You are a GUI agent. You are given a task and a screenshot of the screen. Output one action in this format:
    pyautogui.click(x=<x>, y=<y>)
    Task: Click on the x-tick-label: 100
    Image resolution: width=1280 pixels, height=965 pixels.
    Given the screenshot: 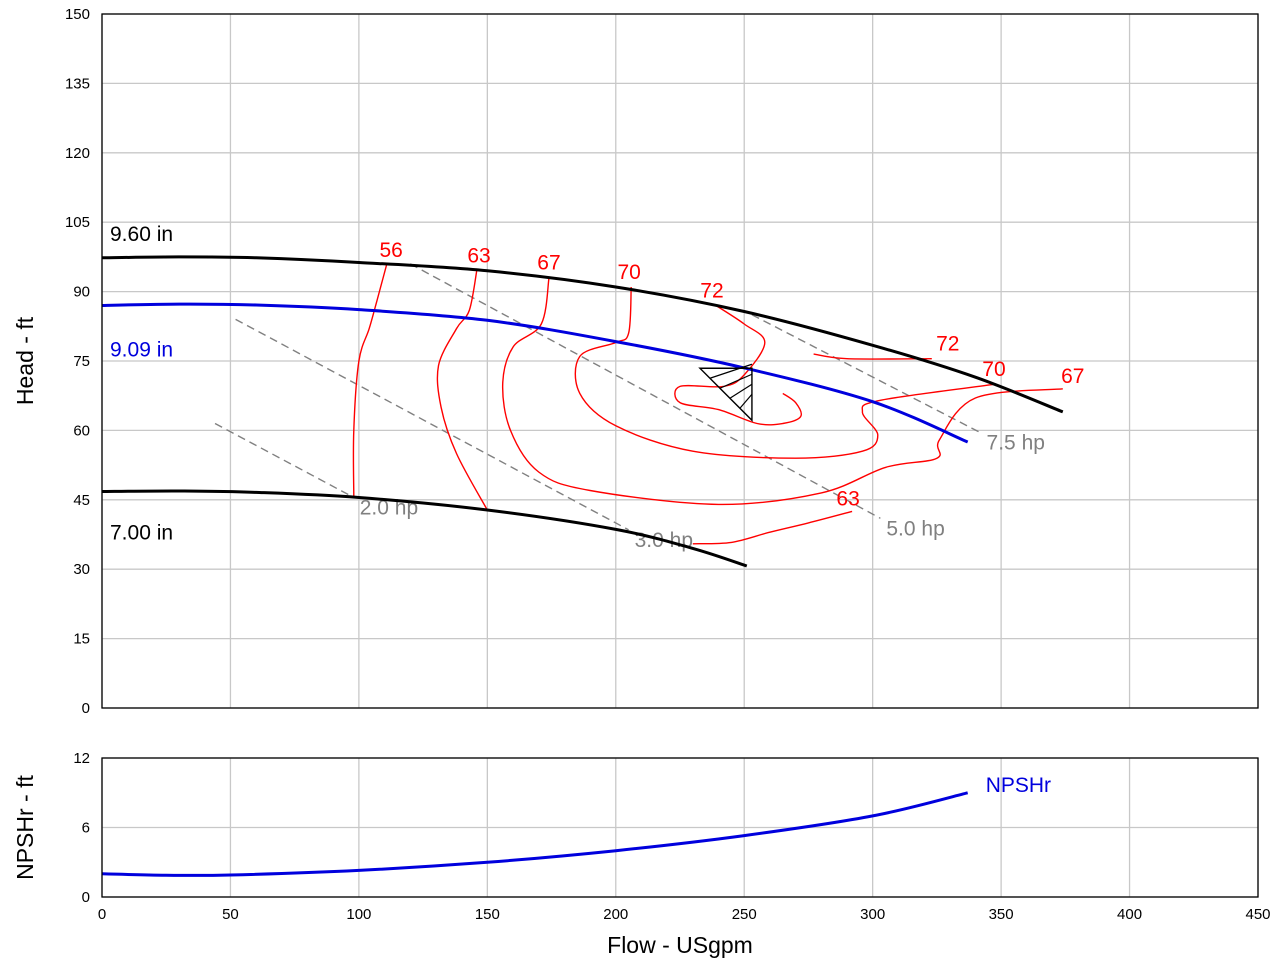 What is the action you would take?
    pyautogui.click(x=358, y=914)
    